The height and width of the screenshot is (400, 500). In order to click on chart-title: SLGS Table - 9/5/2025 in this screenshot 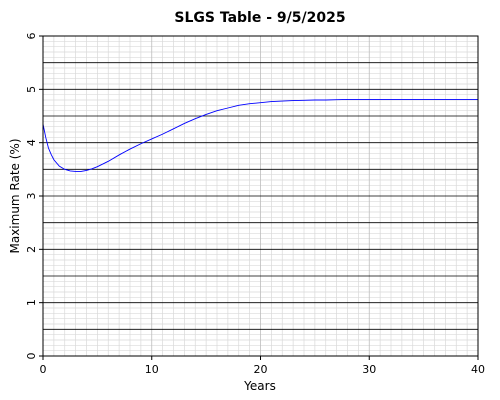, I will do `click(259, 18)`.